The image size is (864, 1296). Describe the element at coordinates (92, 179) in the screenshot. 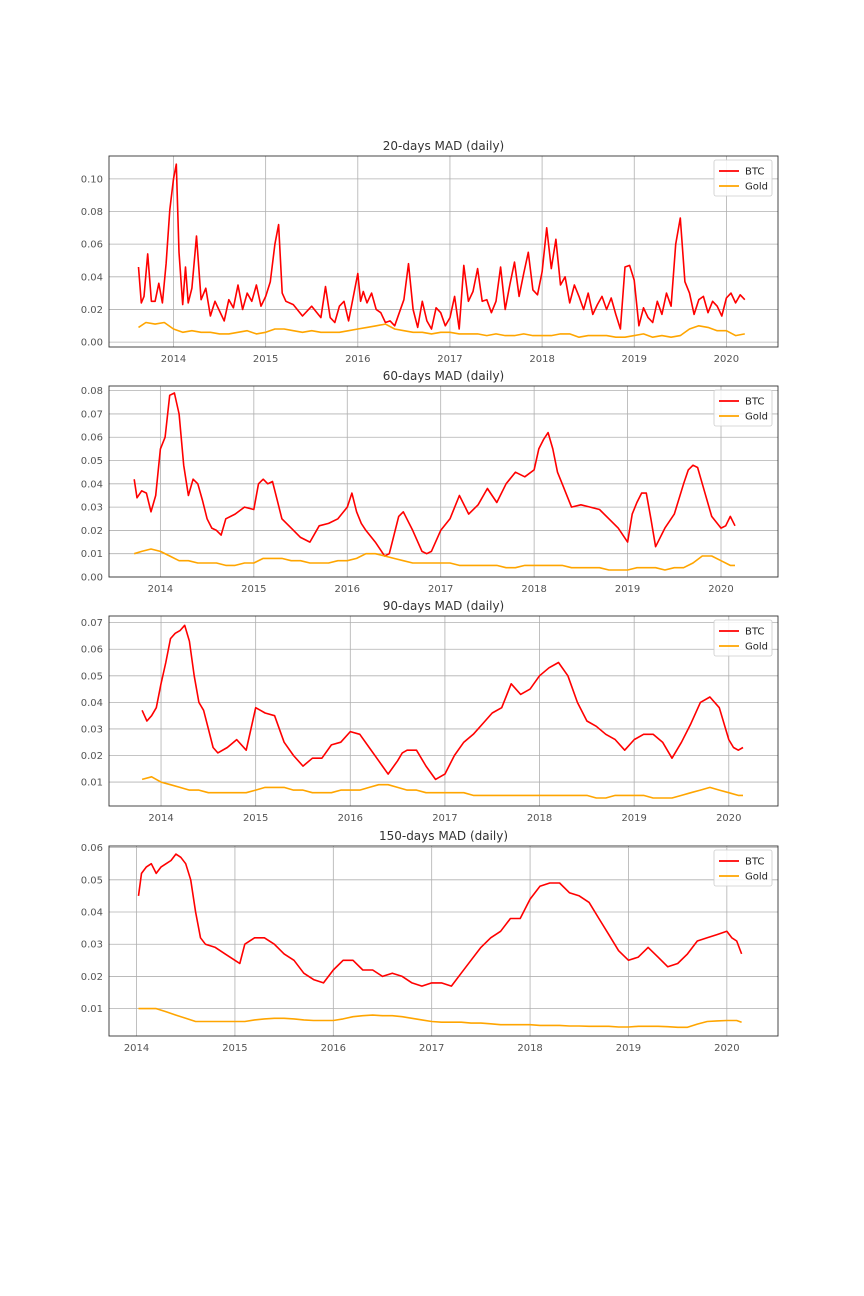

I see `y-tick-label: 0.10` at that location.